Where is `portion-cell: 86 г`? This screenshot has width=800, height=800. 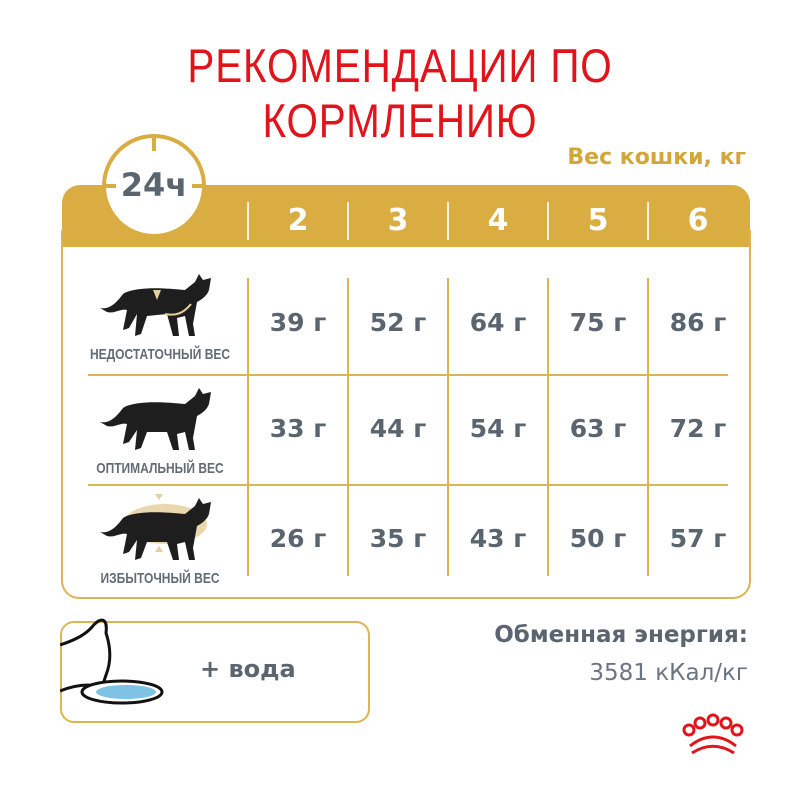 portion-cell: 86 г is located at coordinates (698, 322).